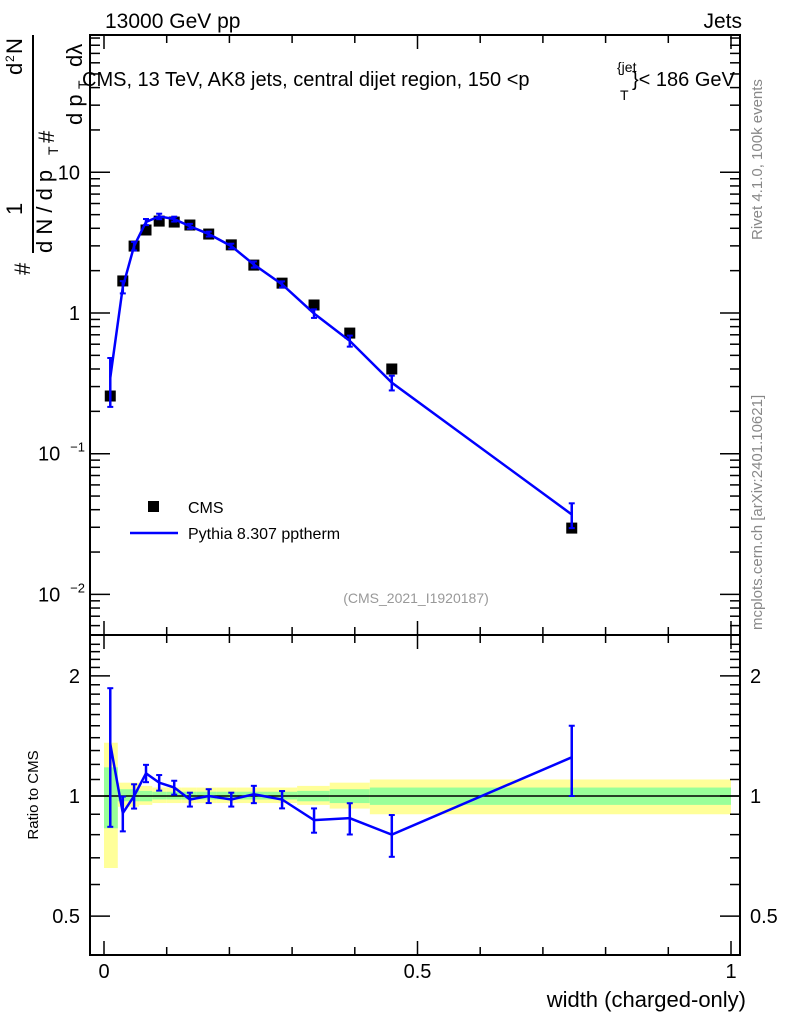 Image resolution: width=786 pixels, height=1024 pixels. What do you see at coordinates (764, 917) in the screenshot?
I see `ratio-y-tick-label-right: 0.5` at bounding box center [764, 917].